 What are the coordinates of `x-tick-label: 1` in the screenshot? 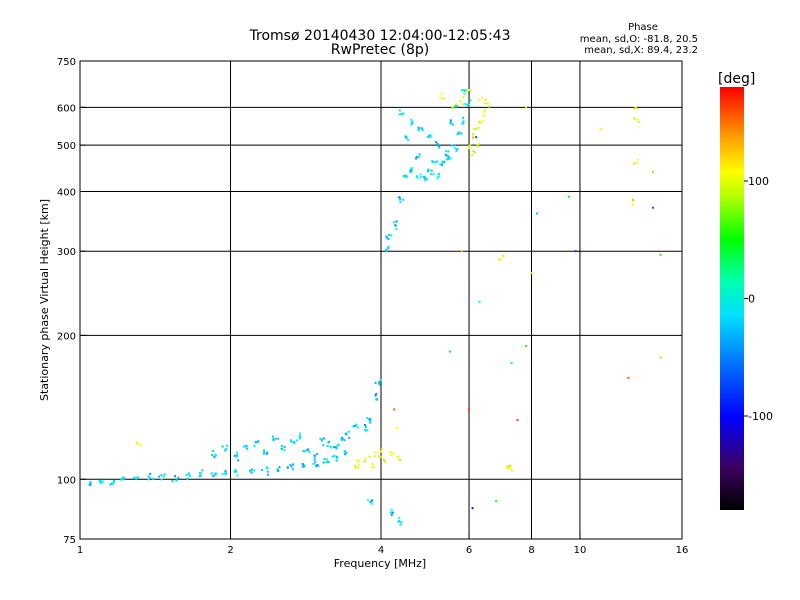 It's located at (80, 550).